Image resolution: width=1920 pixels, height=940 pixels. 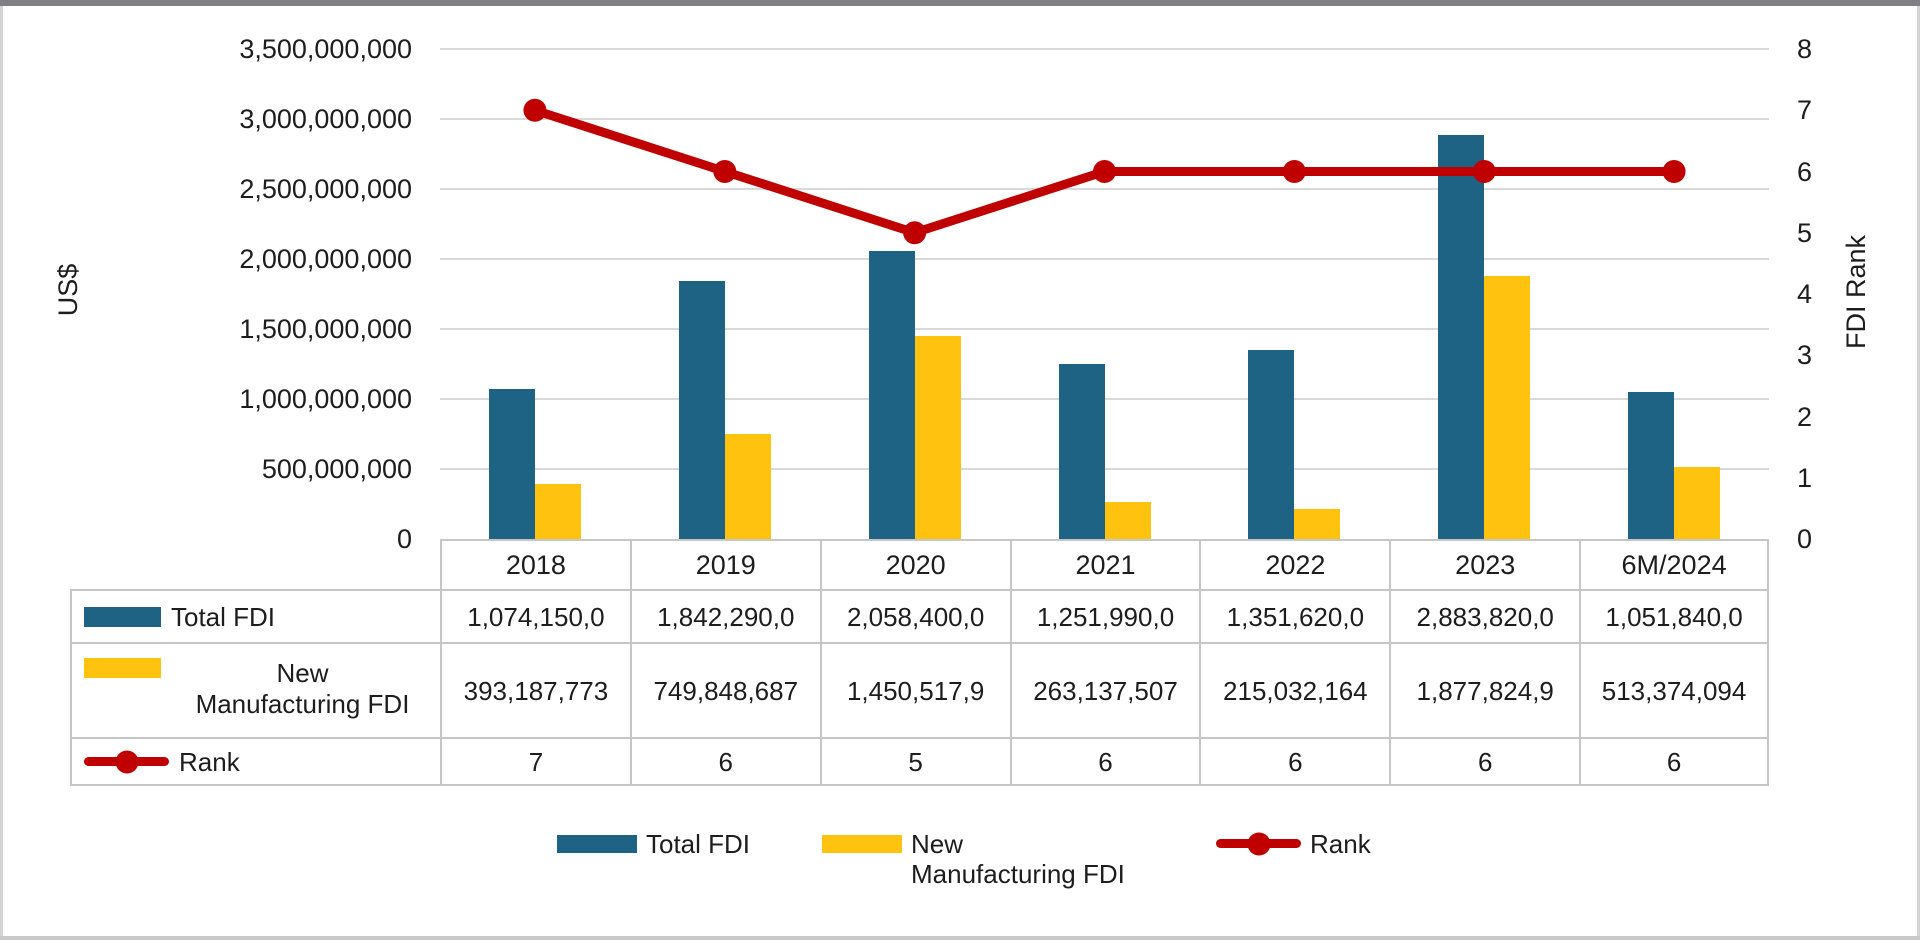 I want to click on left-axis-title: US$, so click(x=68, y=290).